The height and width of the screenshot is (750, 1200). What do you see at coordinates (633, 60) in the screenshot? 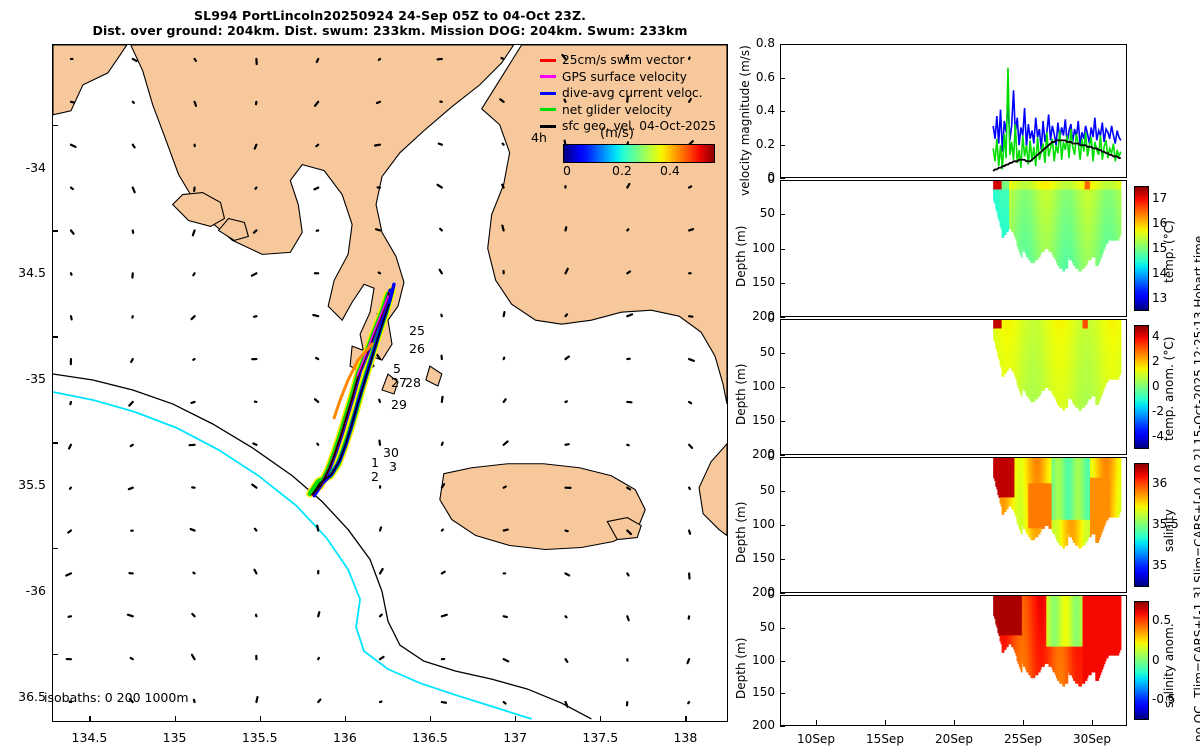
I see `legend-entry: 25cm/s swim vector` at bounding box center [633, 60].